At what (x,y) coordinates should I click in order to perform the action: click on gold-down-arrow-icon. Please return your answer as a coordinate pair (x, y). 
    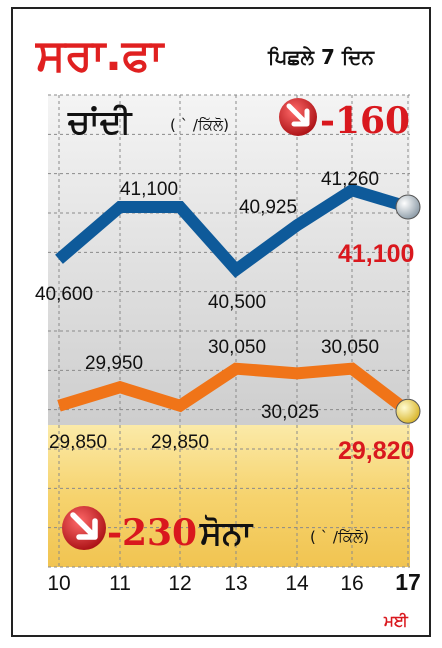
    Looking at the image, I should click on (84, 528).